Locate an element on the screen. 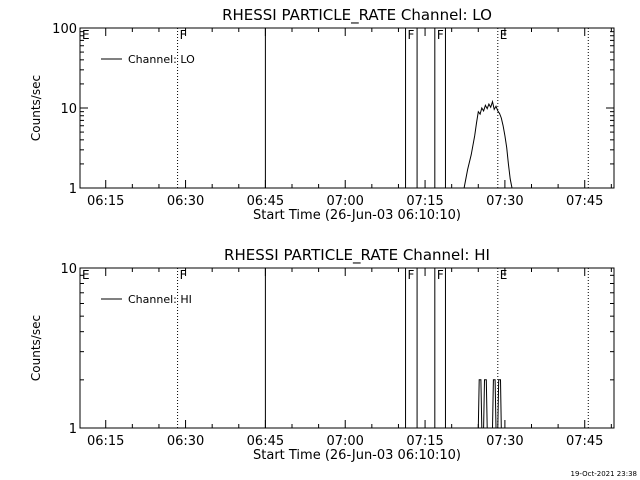 The width and height of the screenshot is (640, 480). footer-timestamp: 19-Oct-2021 23:38 is located at coordinates (604, 474).